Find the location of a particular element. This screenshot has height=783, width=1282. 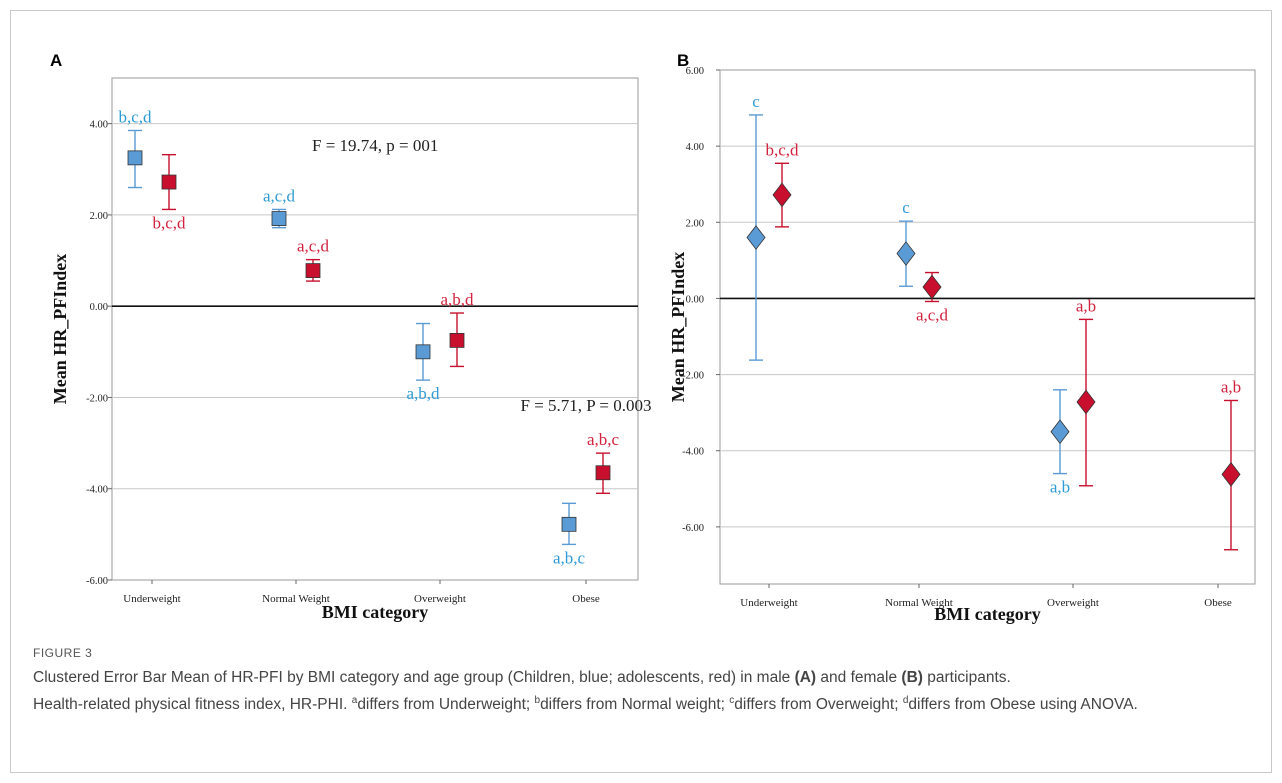

significance-label-children: a,b is located at coordinates (1060, 487).